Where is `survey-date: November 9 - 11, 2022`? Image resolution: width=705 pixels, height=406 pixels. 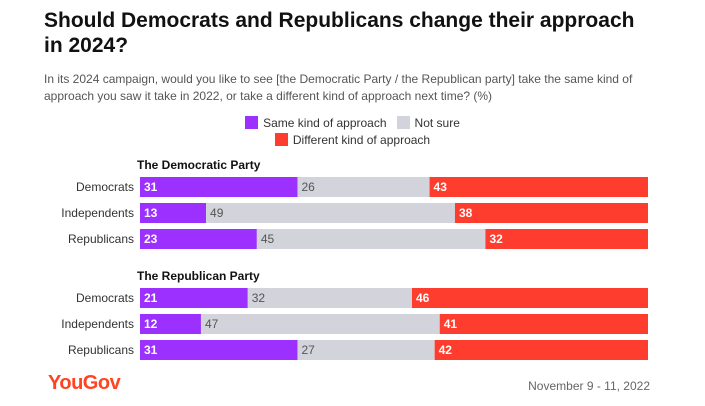
survey-date: November 9 - 11, 2022 is located at coordinates (589, 386).